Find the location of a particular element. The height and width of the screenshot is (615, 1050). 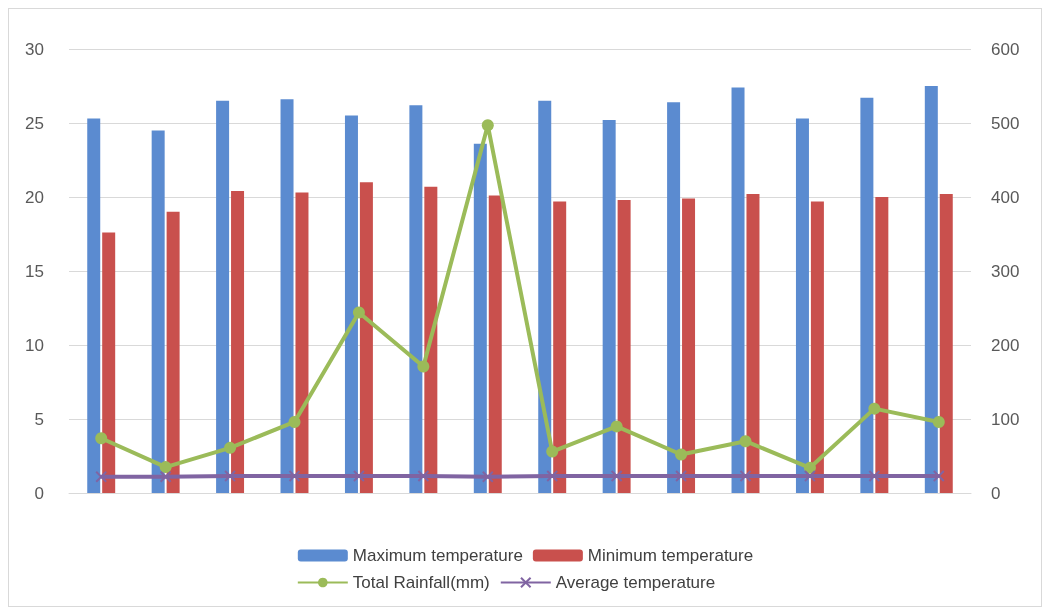

legend-label: Maximum temperature is located at coordinates (437, 555).